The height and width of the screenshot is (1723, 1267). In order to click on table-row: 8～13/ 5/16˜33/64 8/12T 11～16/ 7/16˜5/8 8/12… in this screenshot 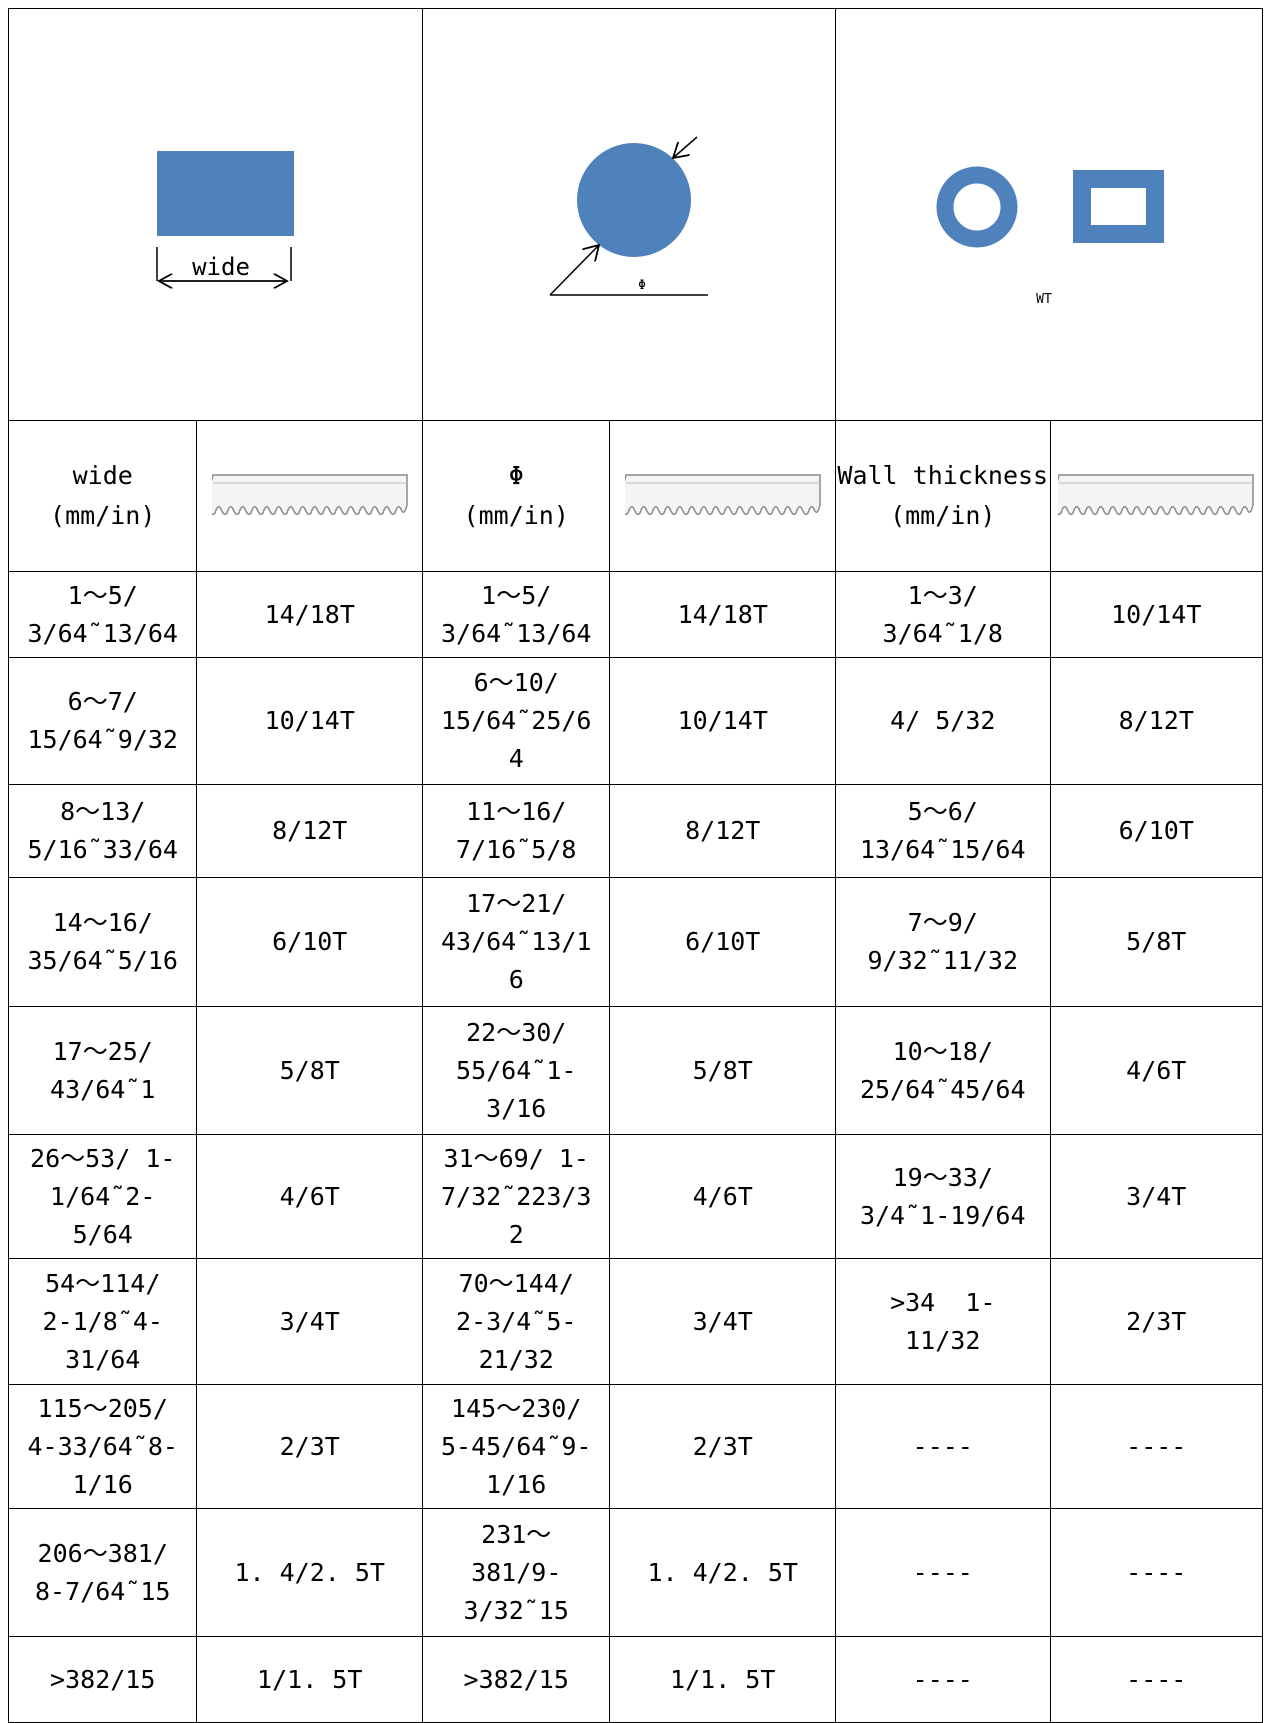, I will do `click(635, 831)`.